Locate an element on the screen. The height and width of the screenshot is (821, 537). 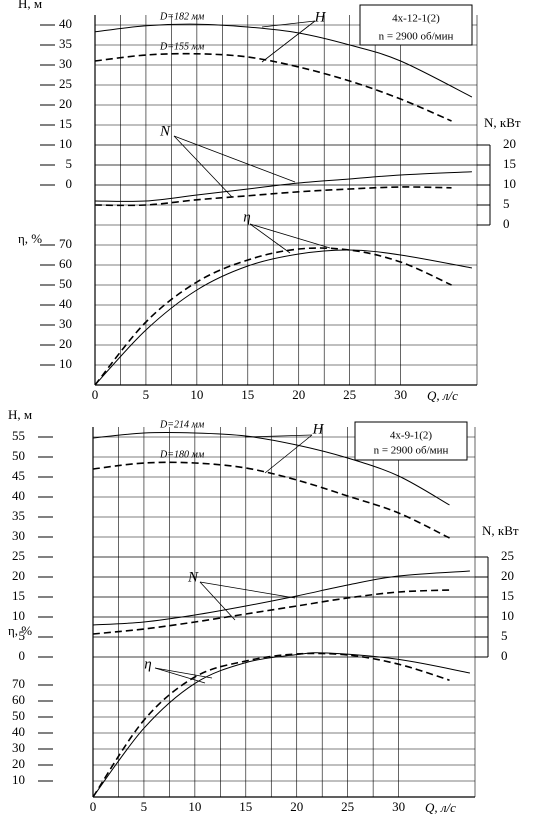
y-tick-label: 55 is located at coordinates (18, 435).